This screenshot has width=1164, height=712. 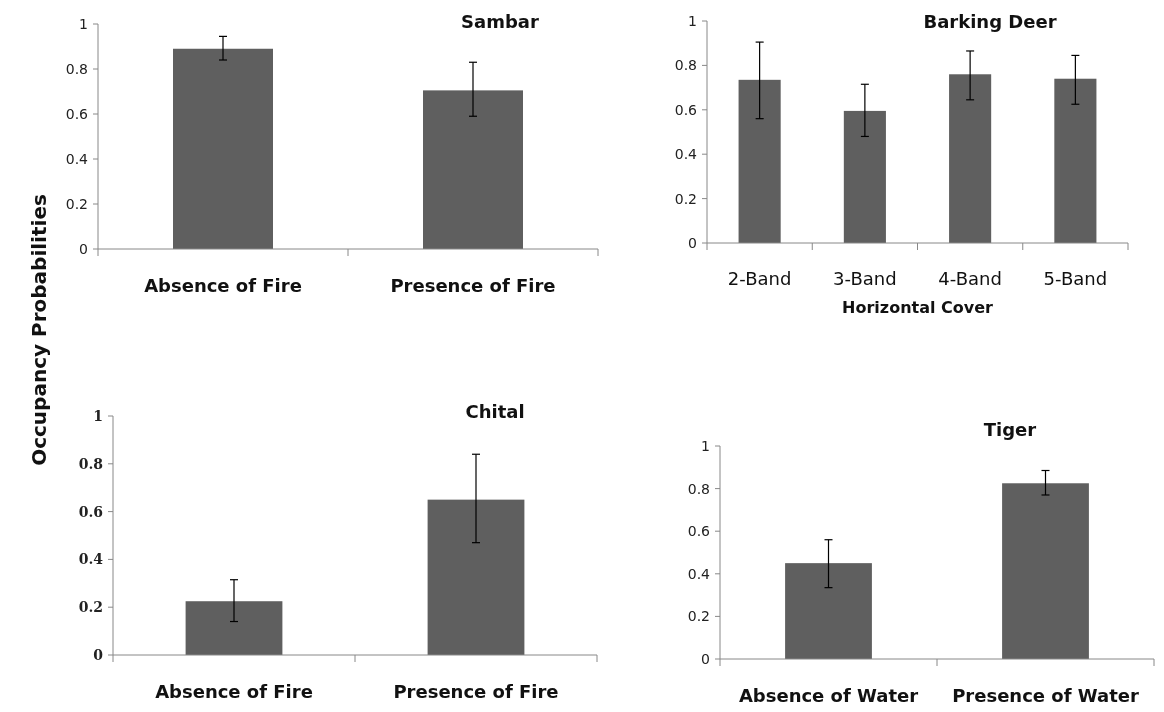 What do you see at coordinates (759, 278) in the screenshot?
I see `x-tick-label: 2-Band` at bounding box center [759, 278].